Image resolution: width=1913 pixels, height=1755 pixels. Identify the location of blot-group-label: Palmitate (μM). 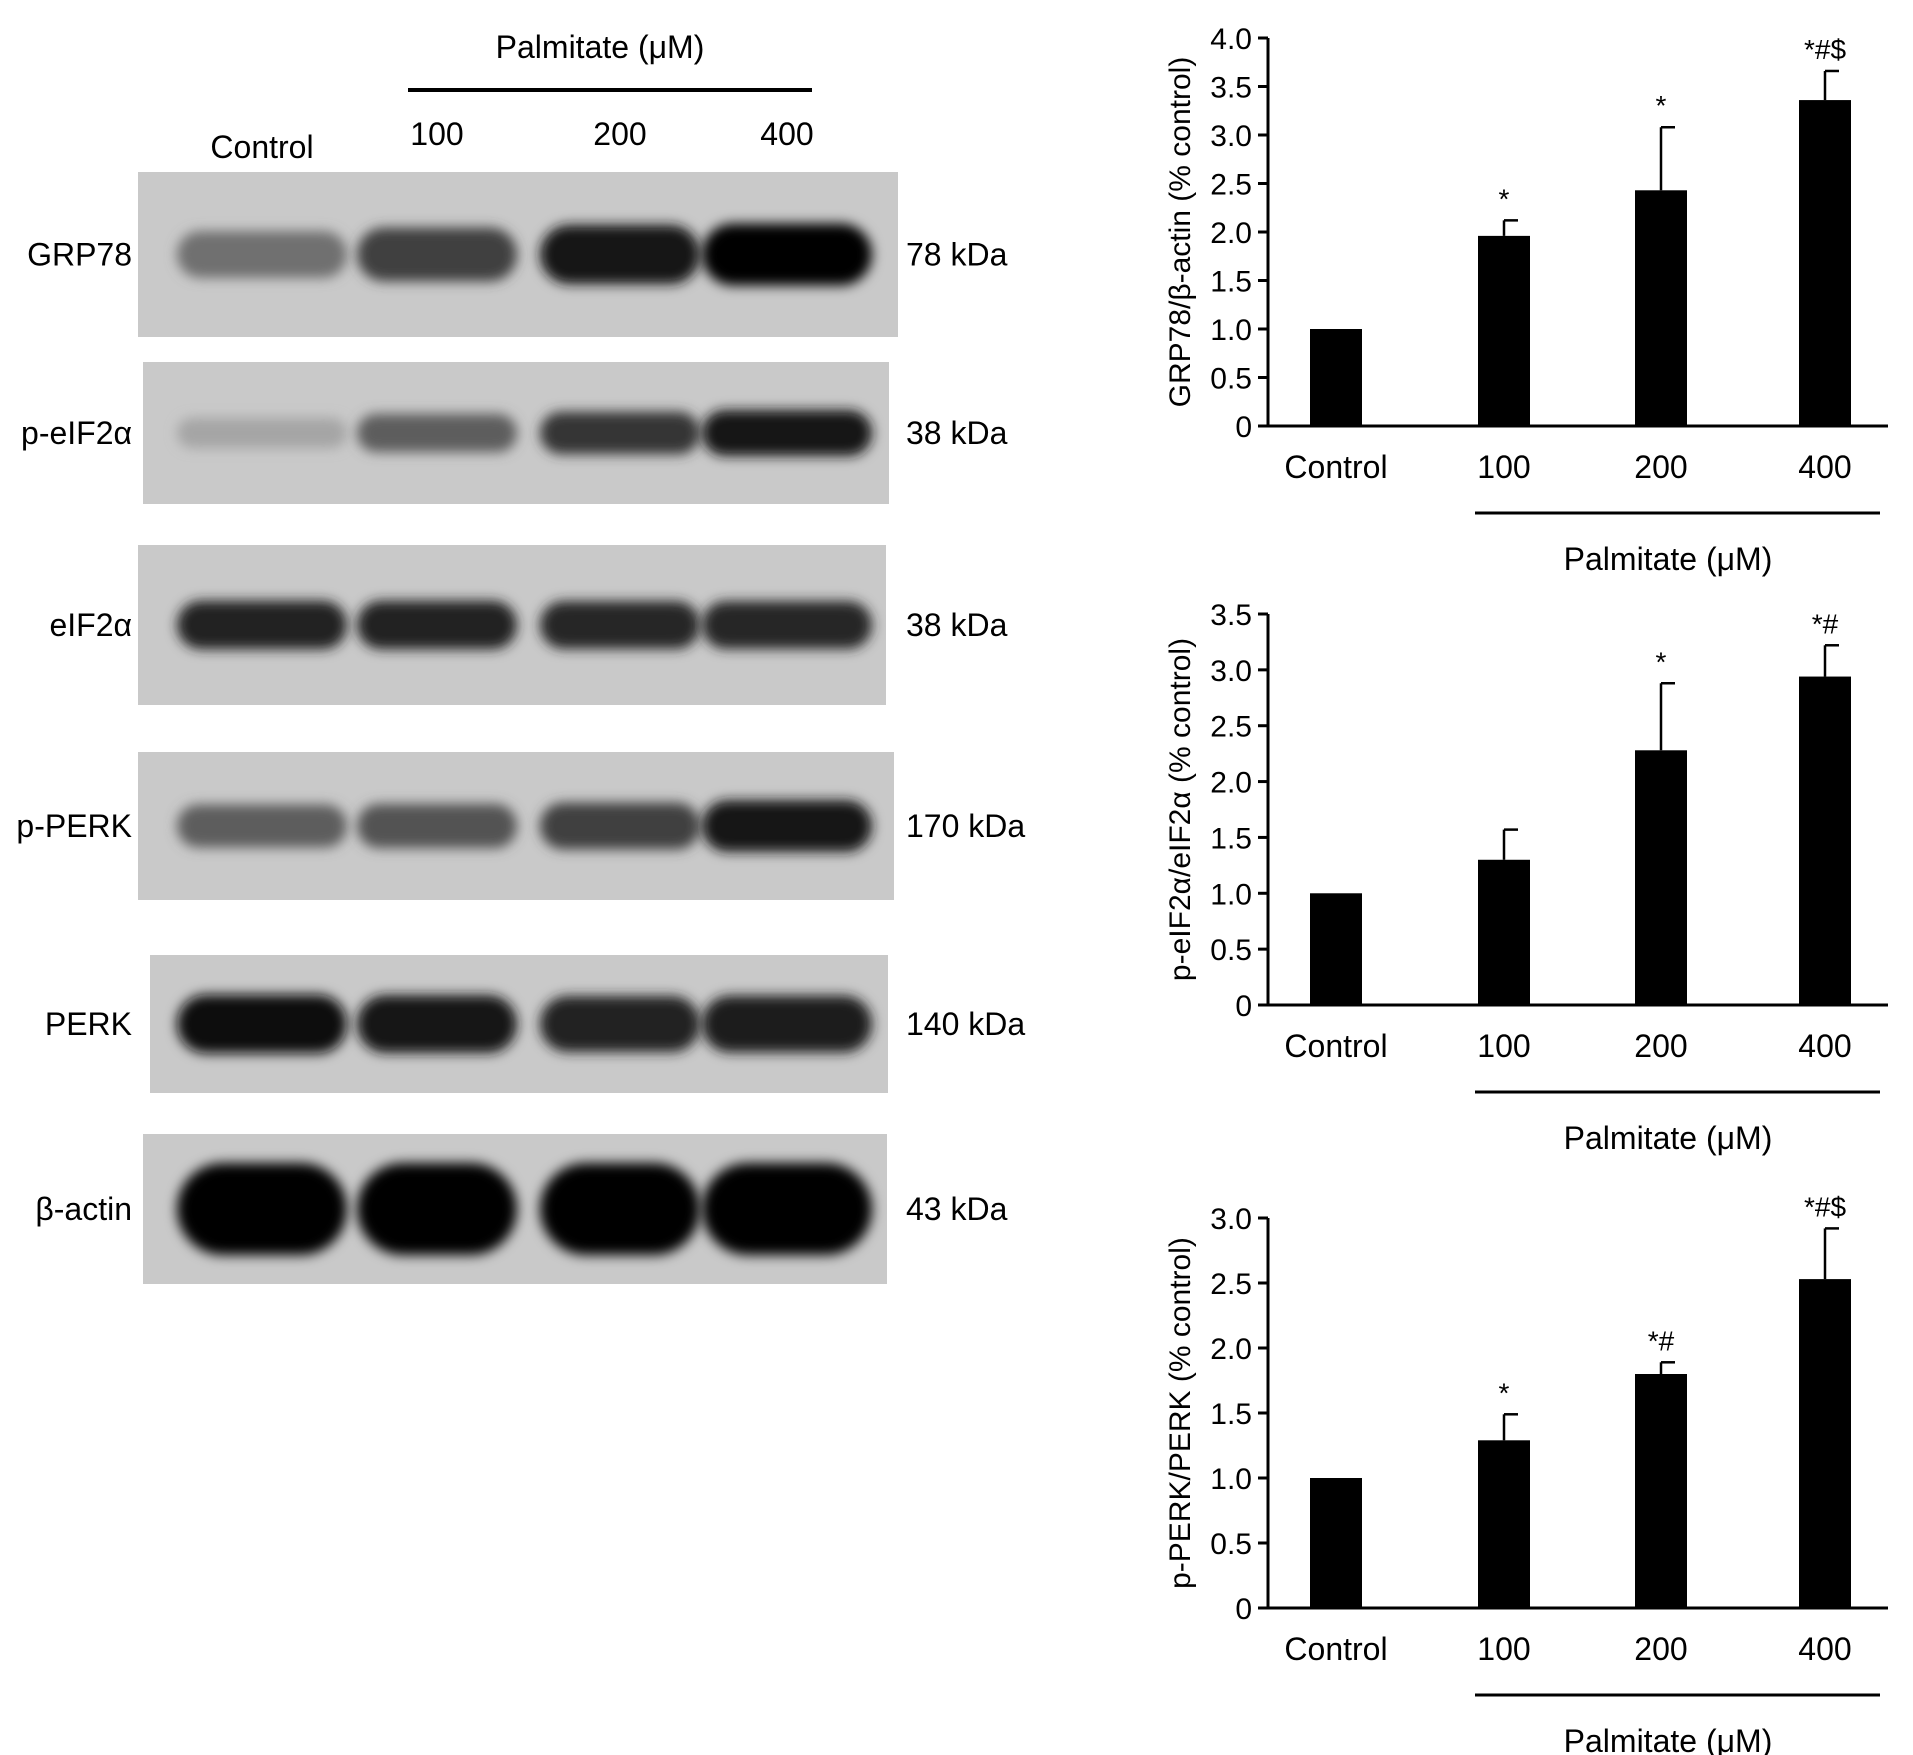
(600, 47).